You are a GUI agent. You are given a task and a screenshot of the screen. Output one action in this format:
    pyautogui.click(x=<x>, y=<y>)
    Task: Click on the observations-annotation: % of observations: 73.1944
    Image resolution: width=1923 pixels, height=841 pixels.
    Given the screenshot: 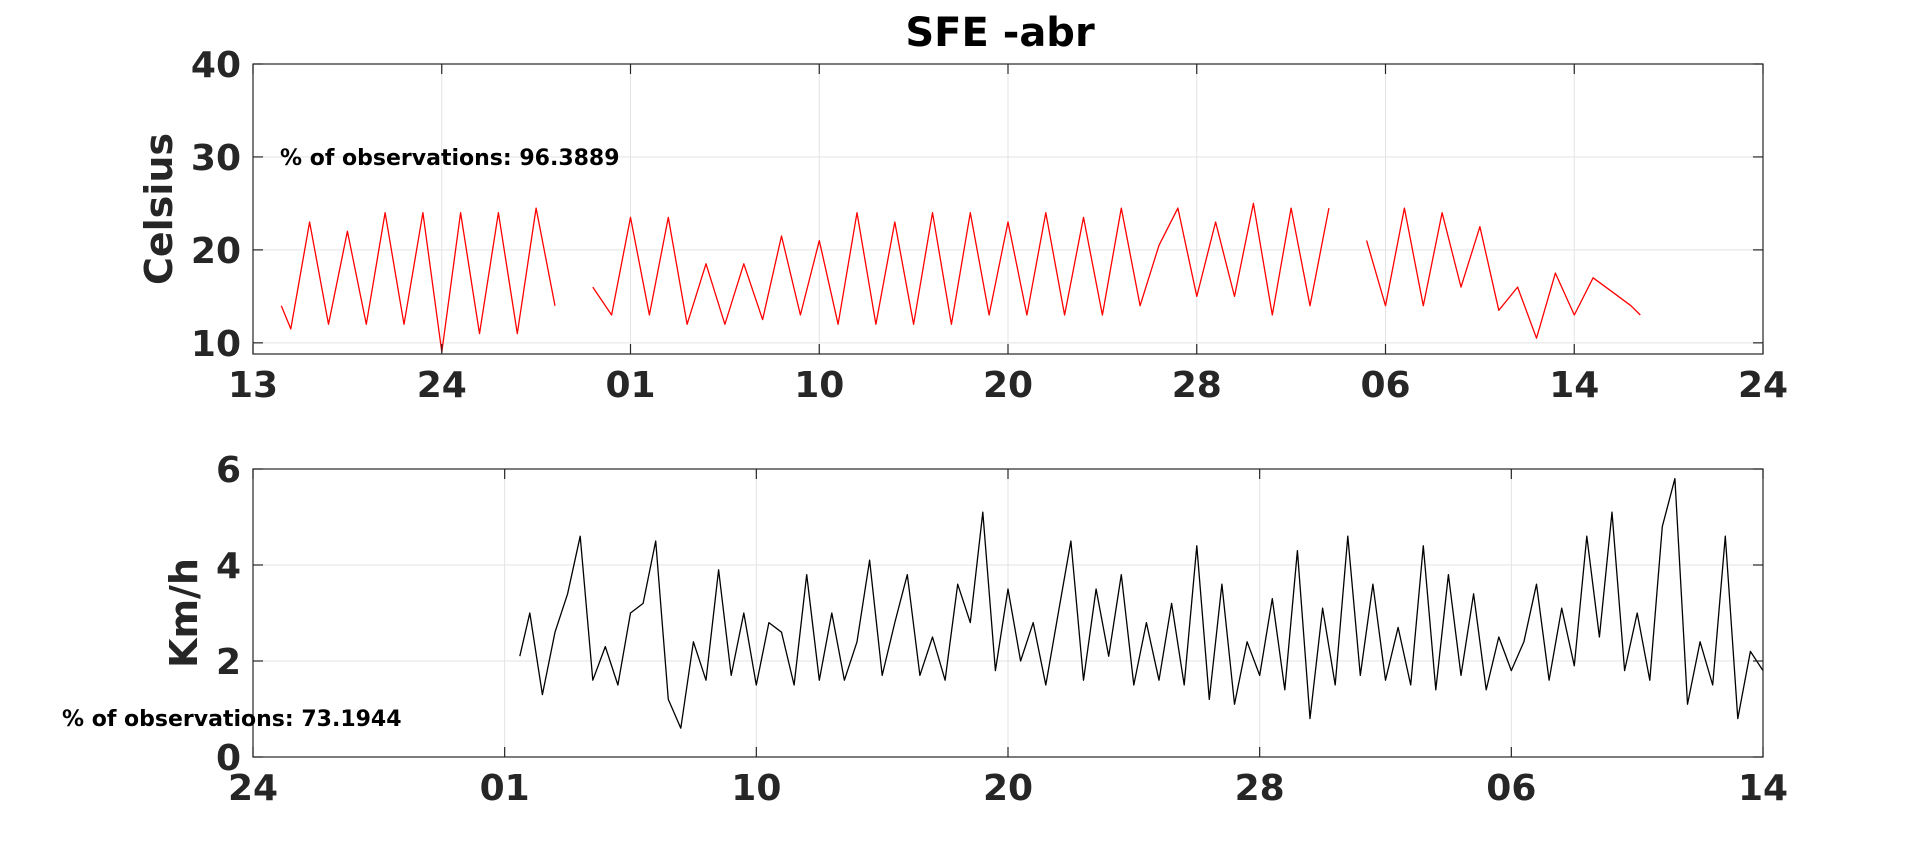 What is the action you would take?
    pyautogui.click(x=232, y=719)
    